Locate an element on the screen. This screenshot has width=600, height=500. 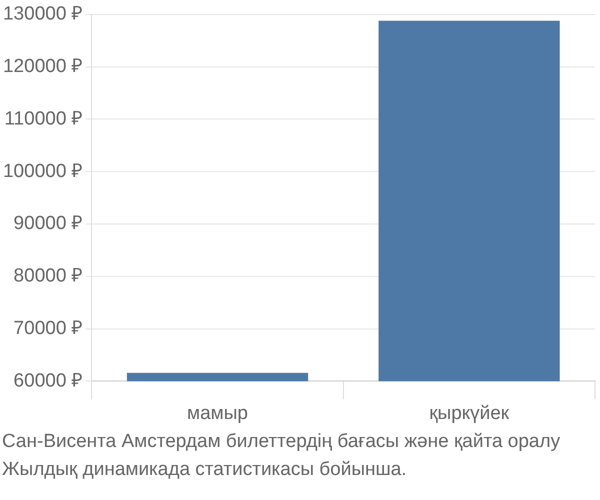
text: Жылдық динамикада статистикасы бойынша. is located at coordinates (204, 470).